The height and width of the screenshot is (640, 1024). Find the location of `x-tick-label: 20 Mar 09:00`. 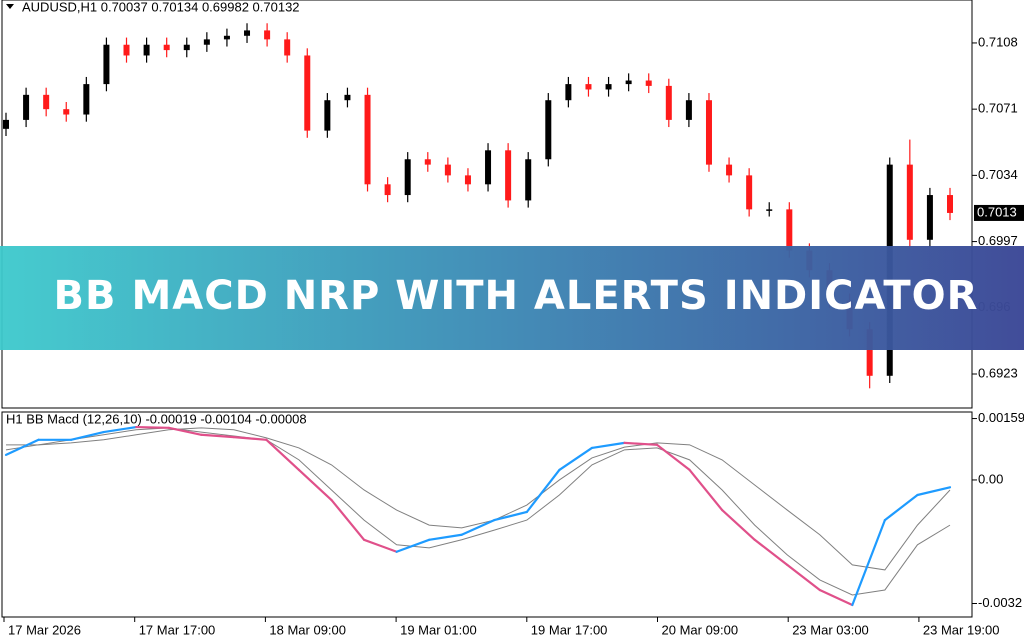

x-tick-label: 20 Mar 09:00 is located at coordinates (700, 629).